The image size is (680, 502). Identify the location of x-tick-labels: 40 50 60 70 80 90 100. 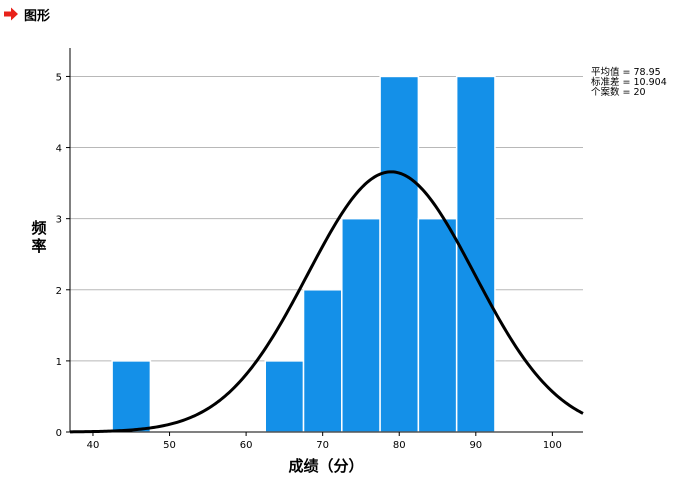
(324, 441).